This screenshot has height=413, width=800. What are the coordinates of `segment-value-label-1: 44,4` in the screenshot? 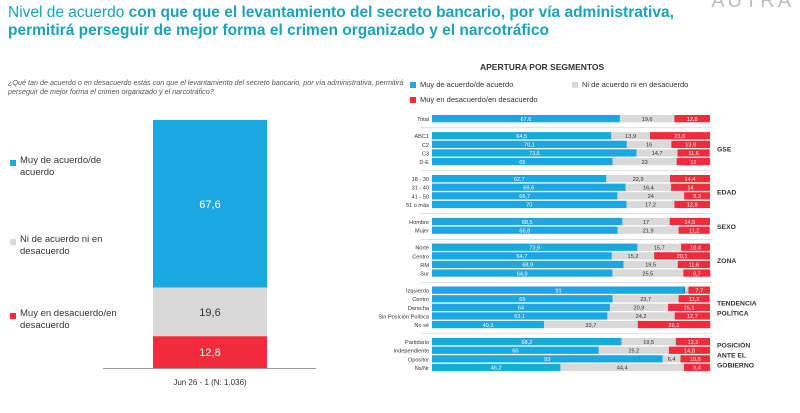 It's located at (622, 369).